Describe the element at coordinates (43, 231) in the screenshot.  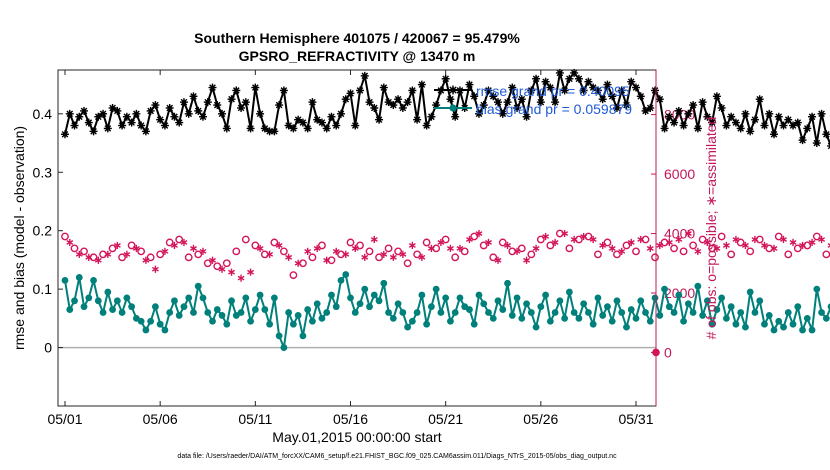
I see `left-y-tick-label: 0.2` at that location.